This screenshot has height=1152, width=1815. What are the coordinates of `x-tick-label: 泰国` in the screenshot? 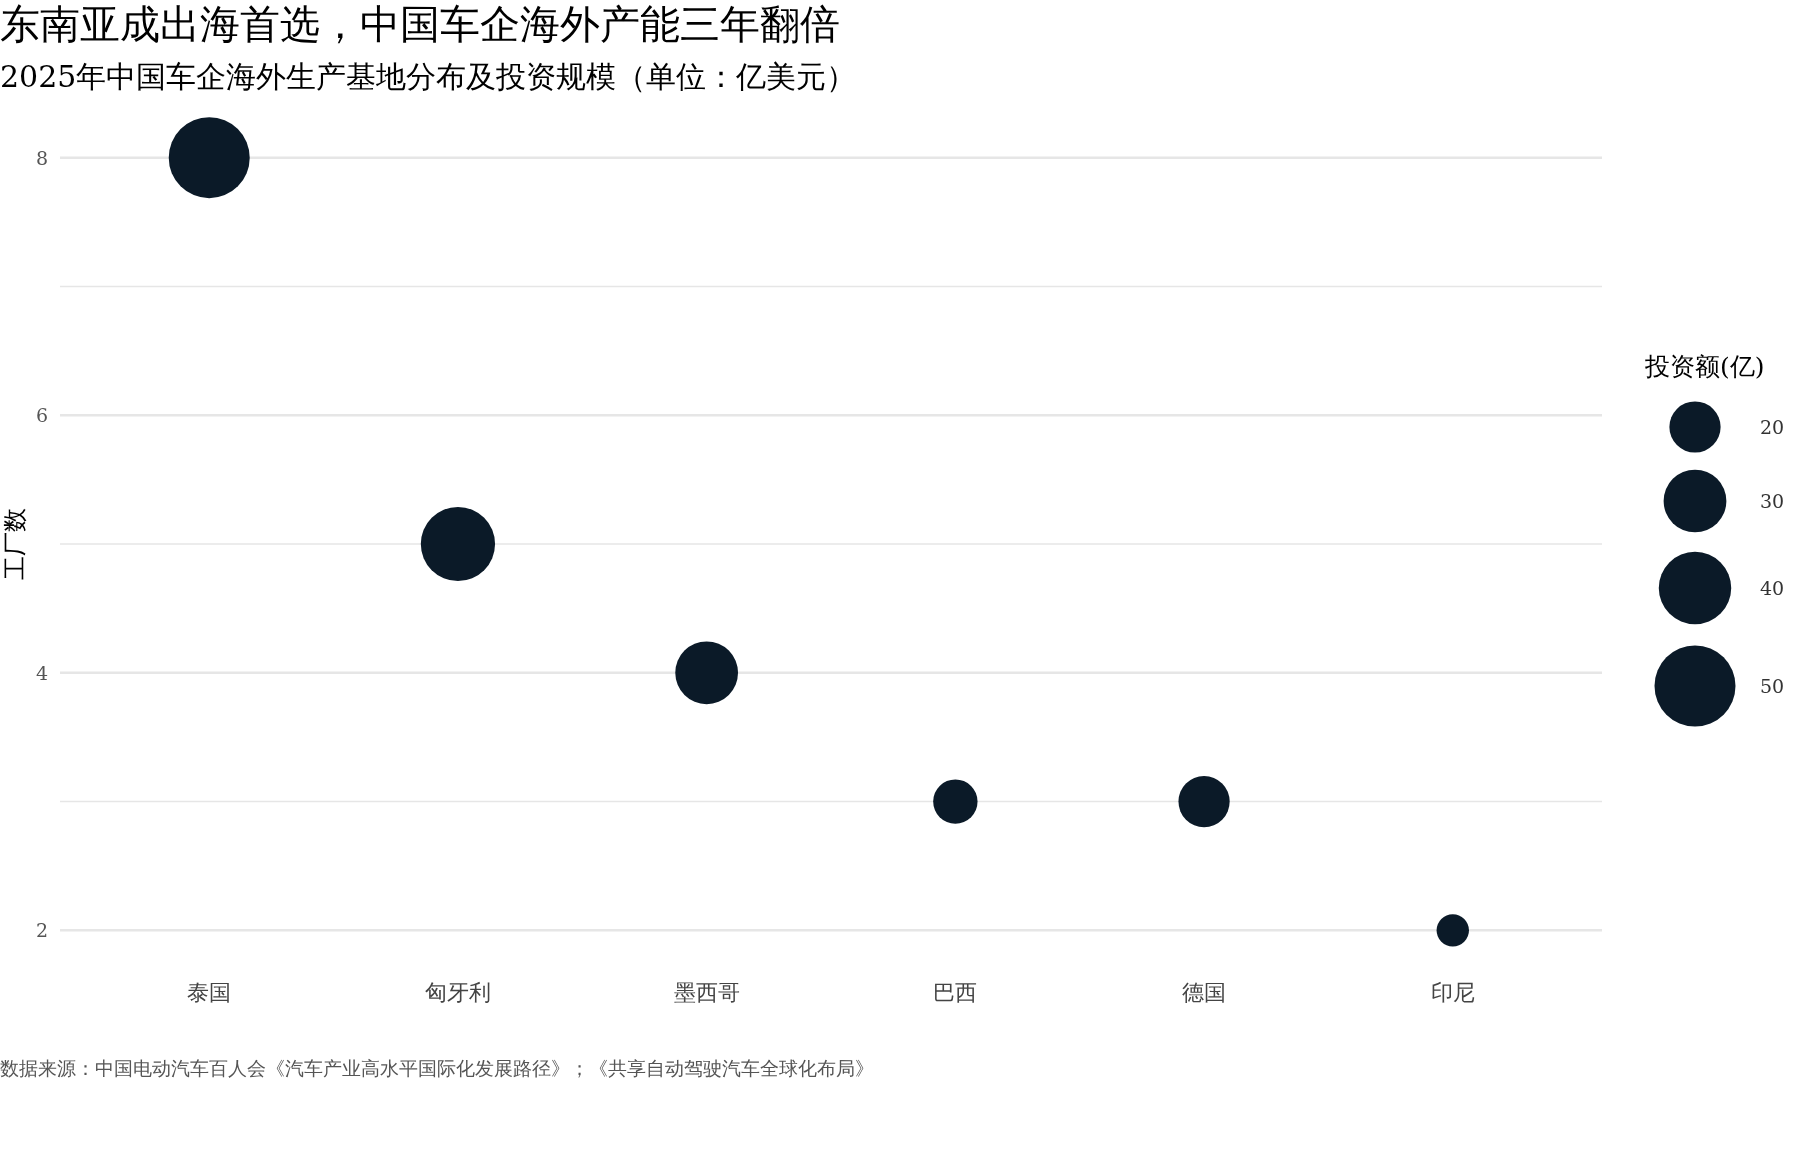 It's located at (209, 992).